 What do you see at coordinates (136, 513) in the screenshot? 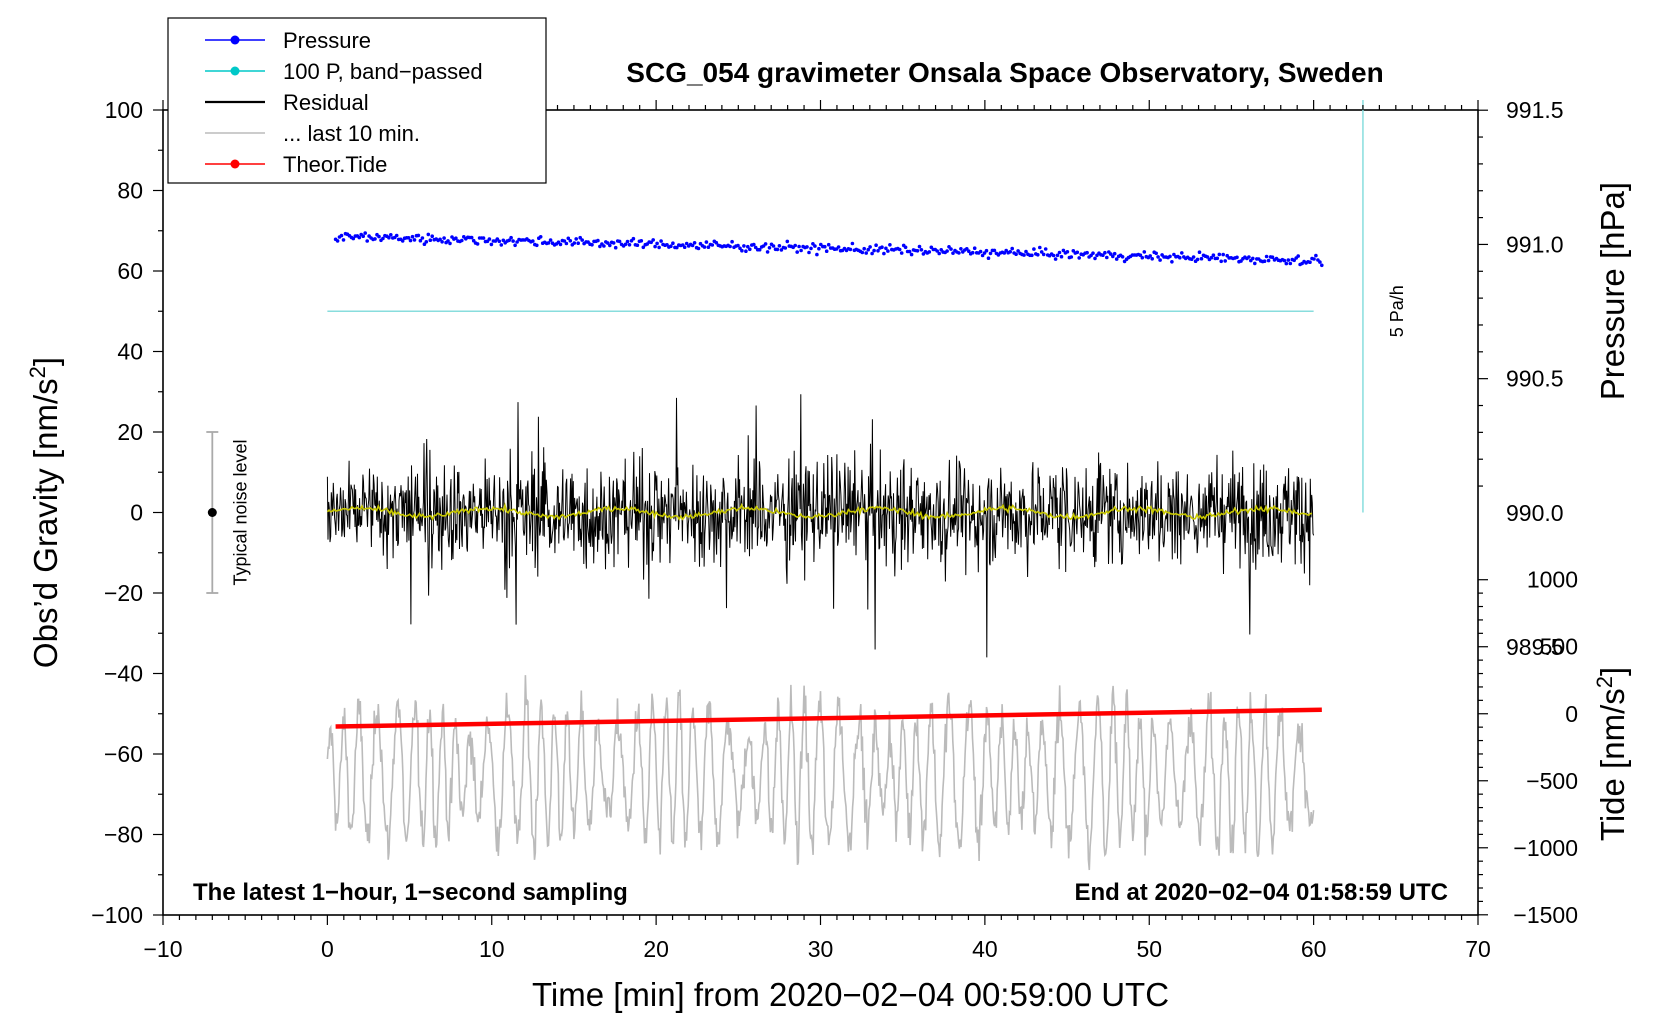
I see `y-tick-label: 0` at bounding box center [136, 513].